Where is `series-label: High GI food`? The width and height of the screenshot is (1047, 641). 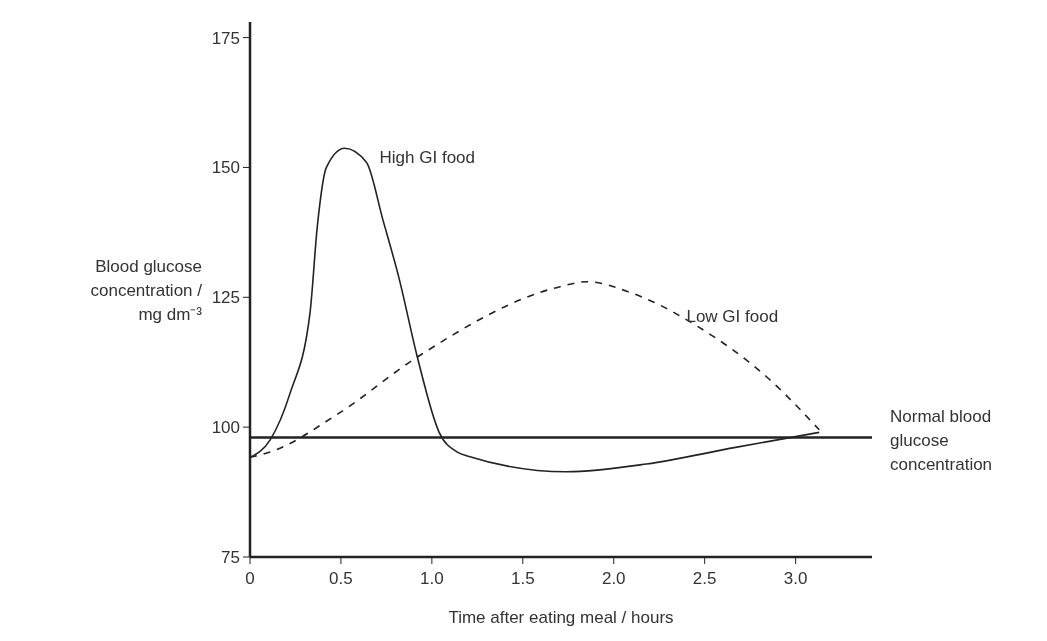
series-label: High GI food is located at coordinates (427, 158).